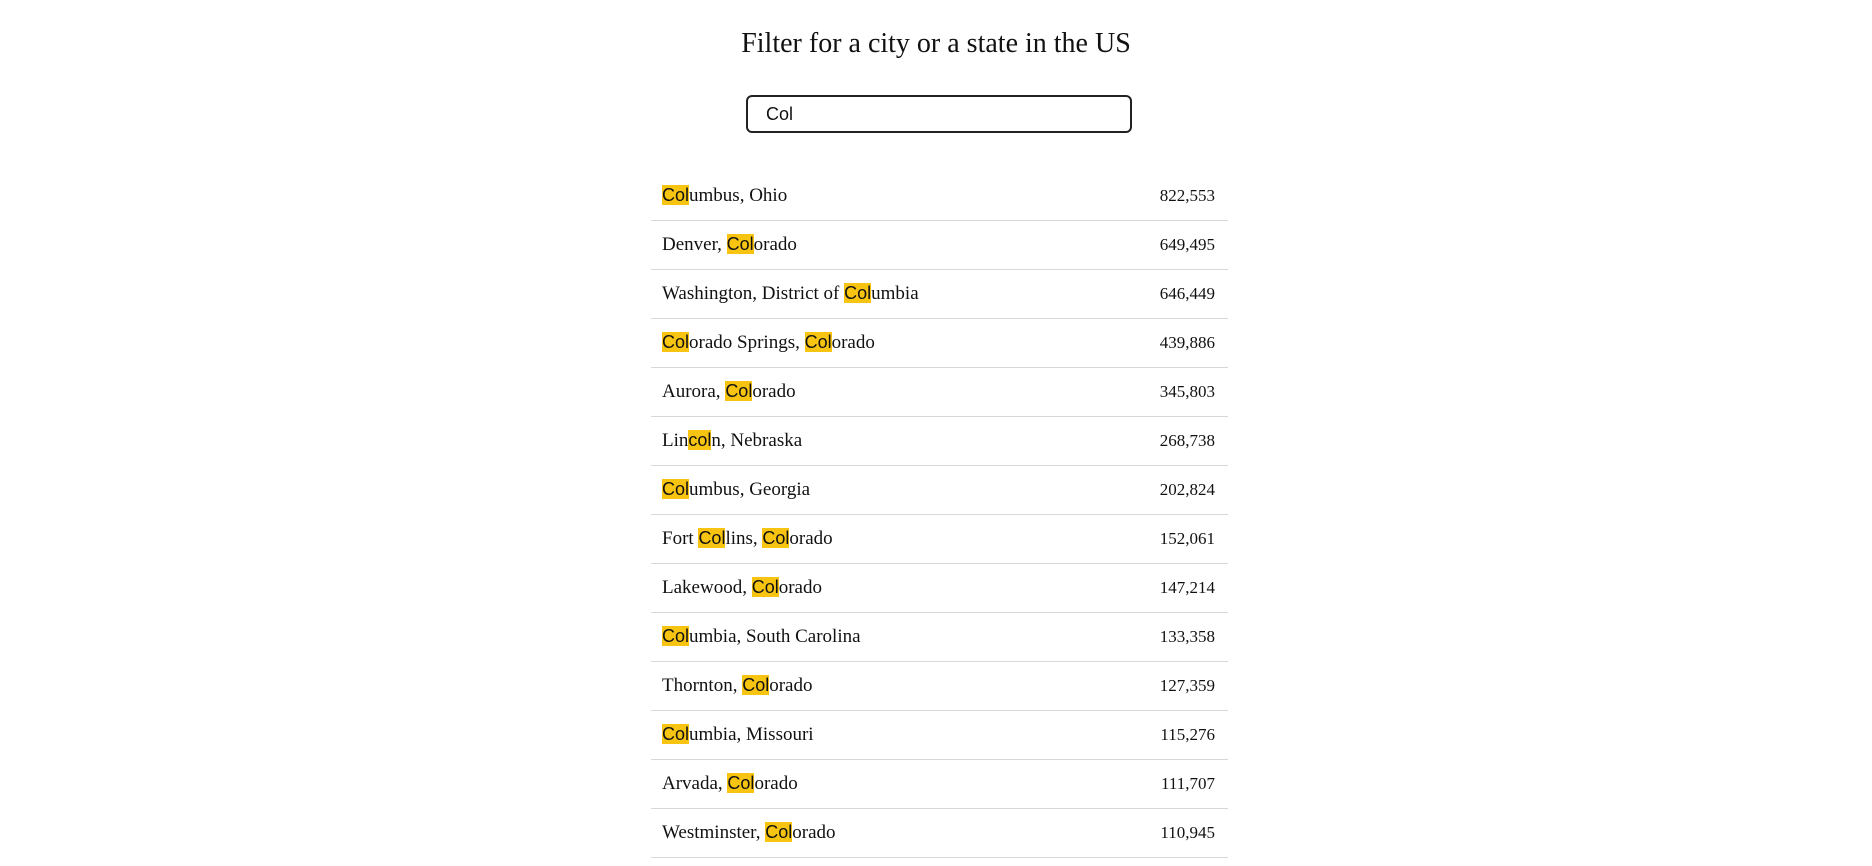 Image resolution: width=1872 pixels, height=866 pixels. What do you see at coordinates (939, 490) in the screenshot?
I see `list-item: Columbus, Georgia 202,824` at bounding box center [939, 490].